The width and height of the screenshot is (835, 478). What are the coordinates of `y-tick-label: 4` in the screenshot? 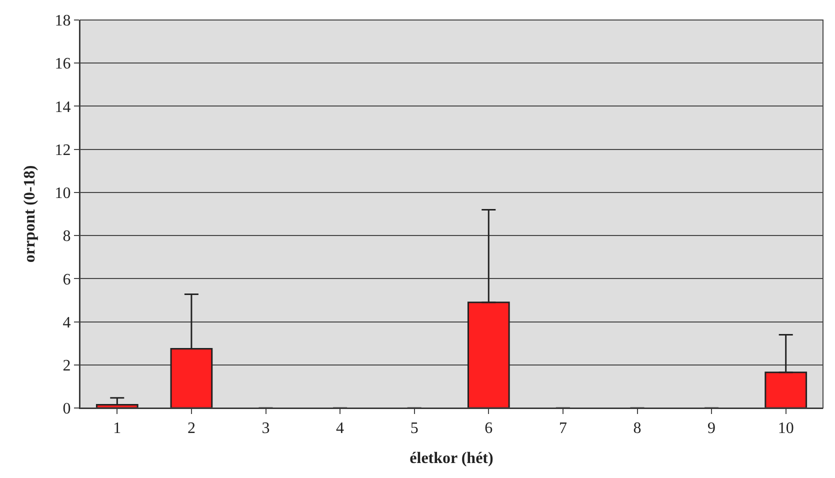 It's located at (66, 323).